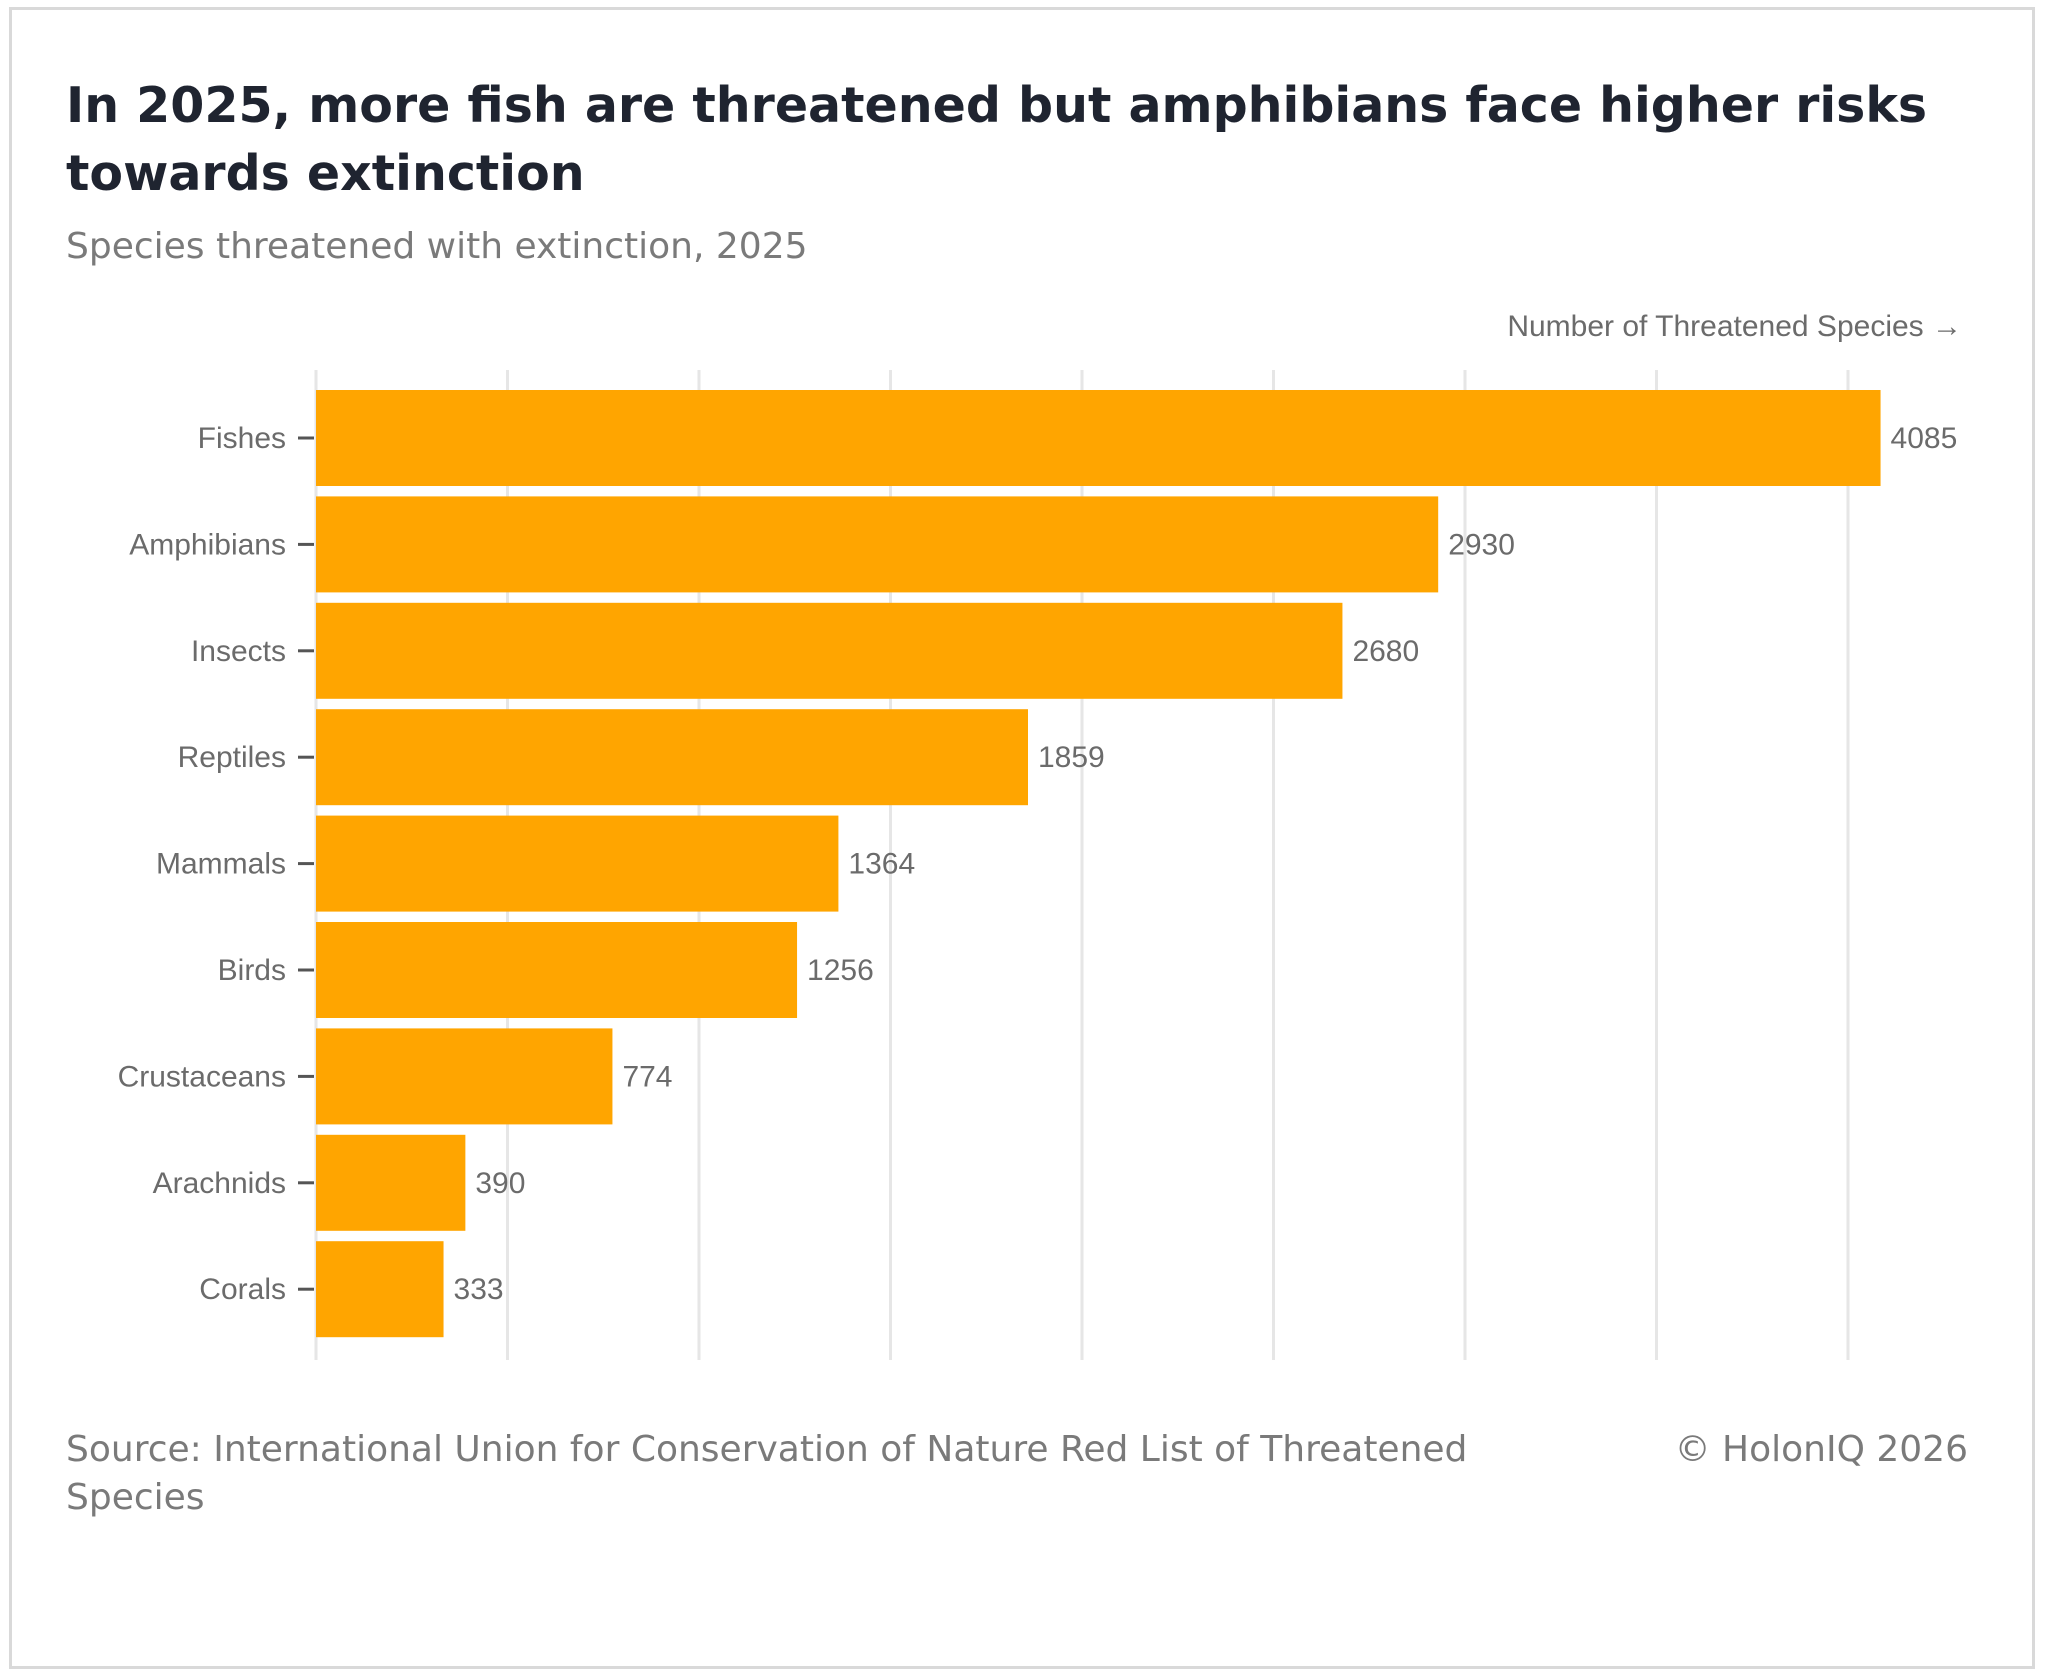 The height and width of the screenshot is (1678, 2048). Describe the element at coordinates (437, 246) in the screenshot. I see `chart-subtitle: Species threatened with extinction, 2025` at that location.